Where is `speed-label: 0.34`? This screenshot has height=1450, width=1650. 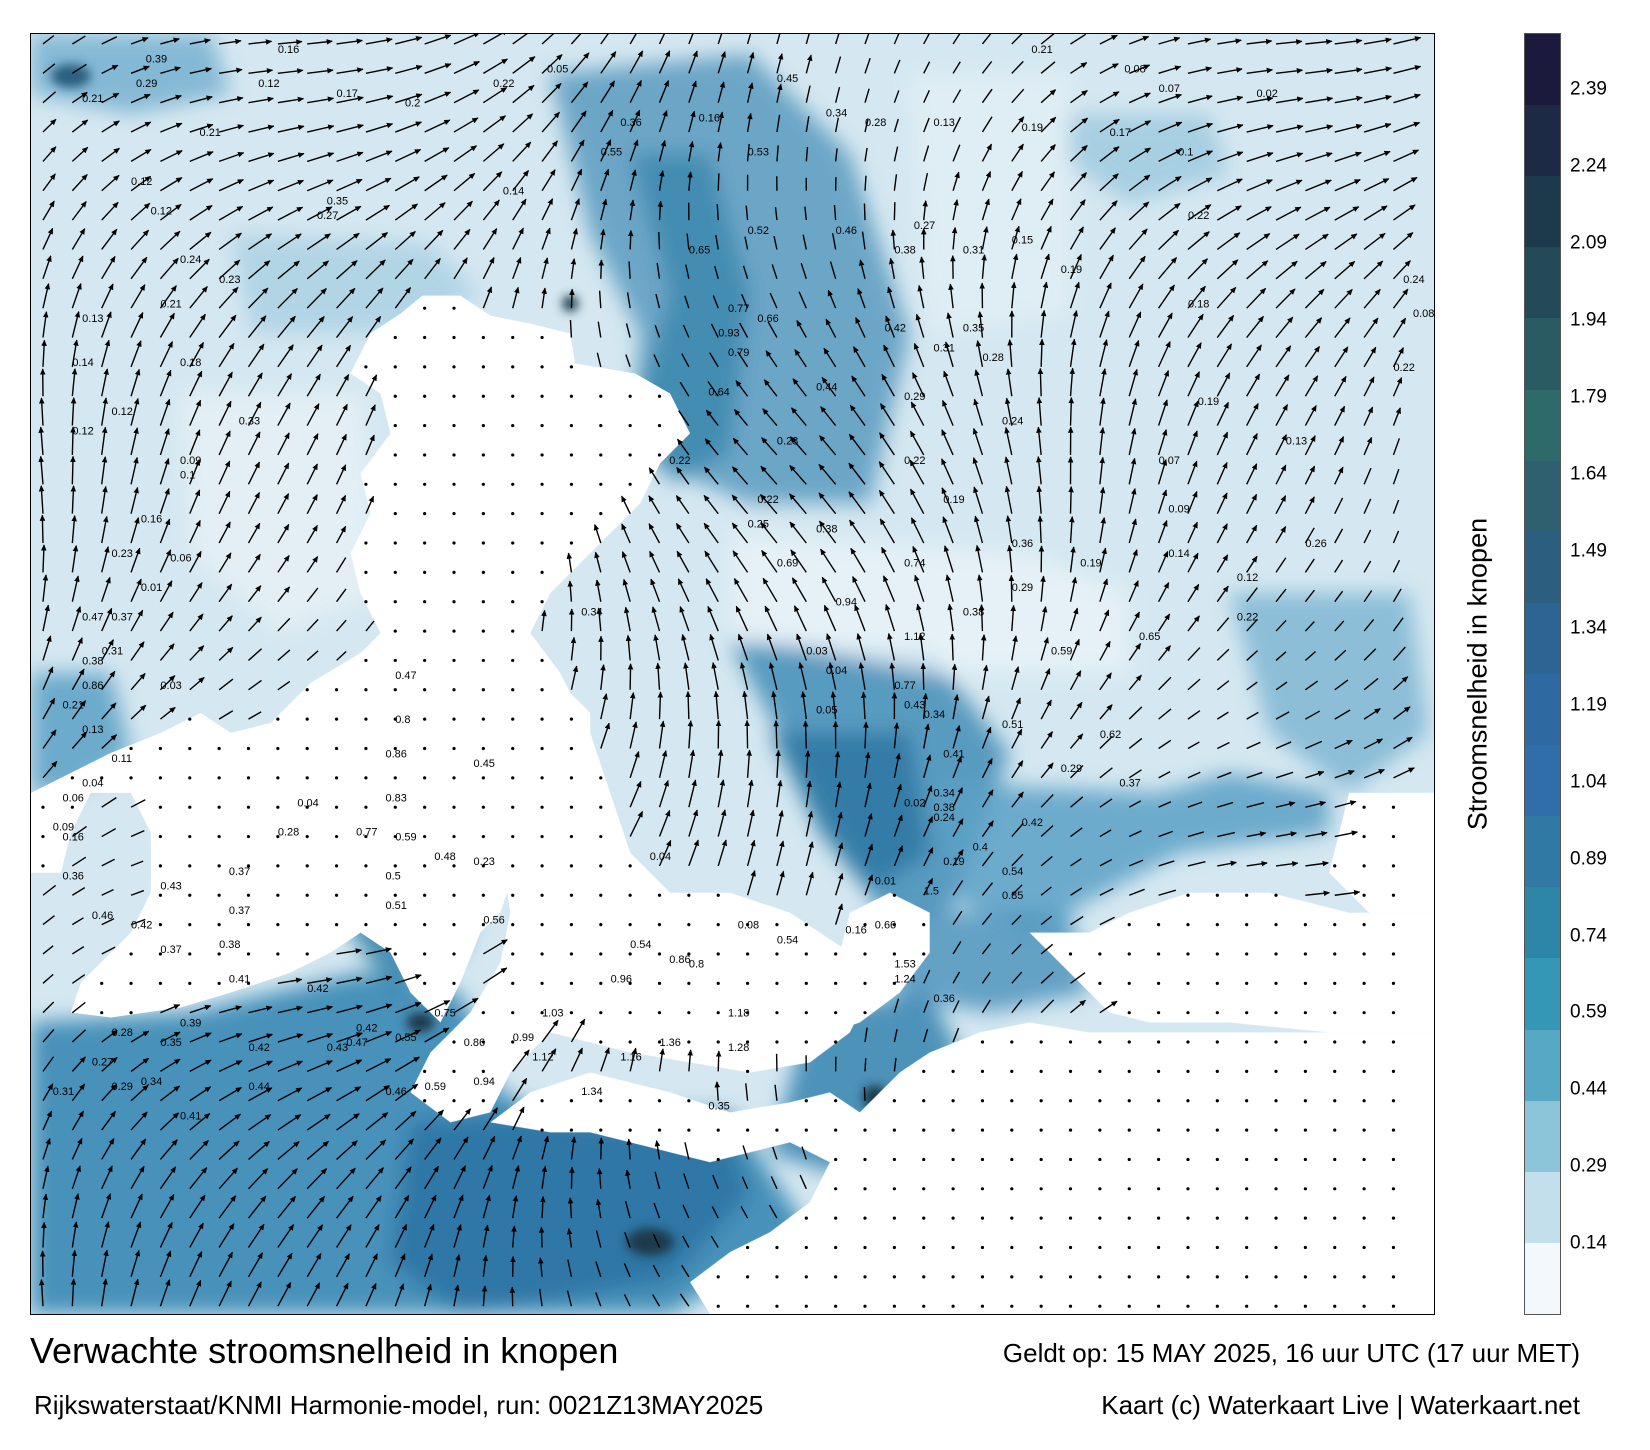 speed-label: 0.34 is located at coordinates (934, 715).